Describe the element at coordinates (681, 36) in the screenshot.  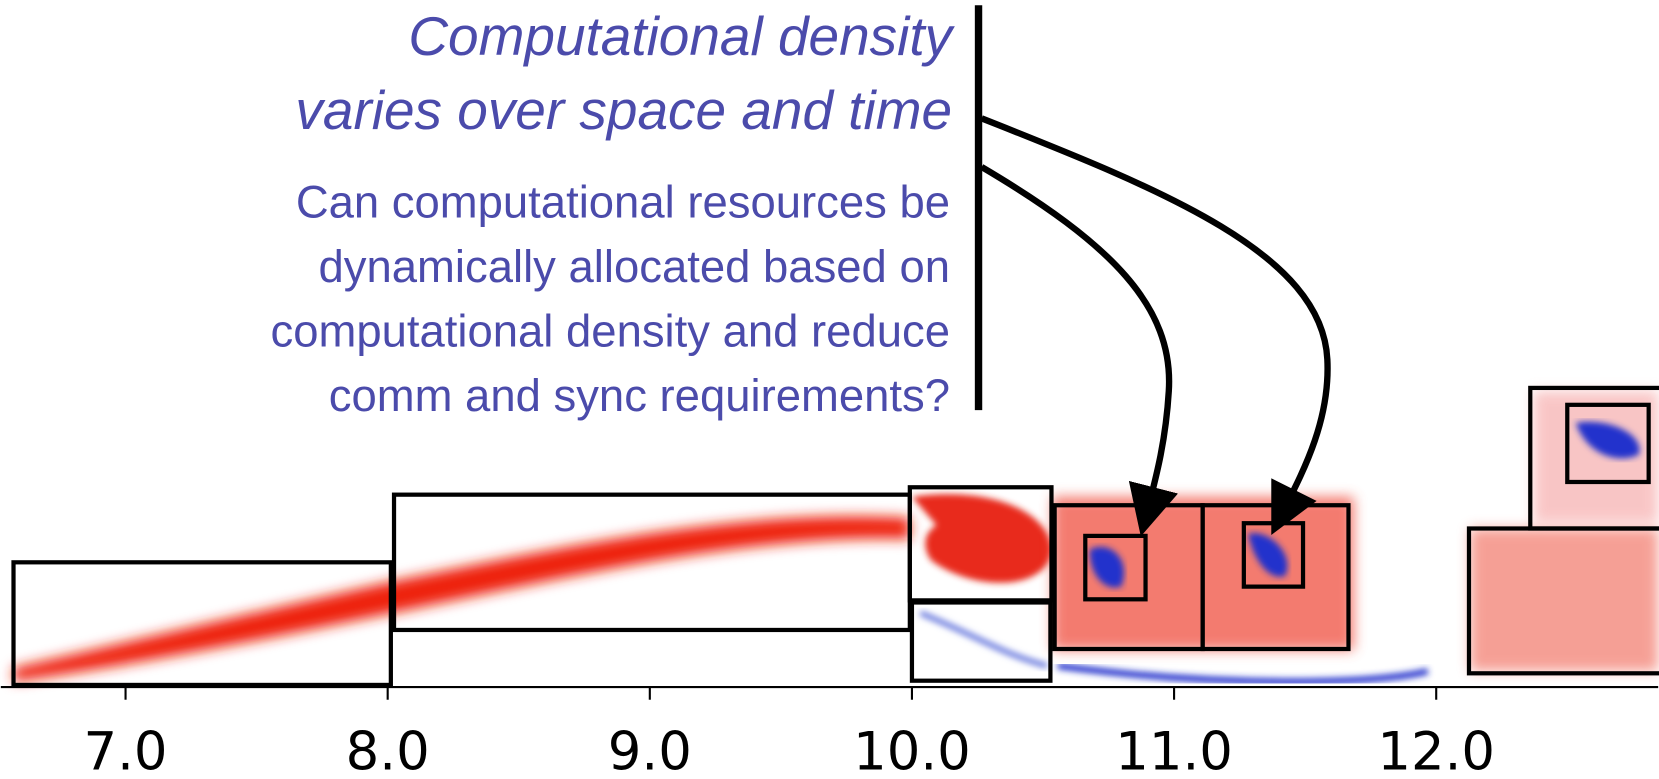
I see `title-line: Computational density` at that location.